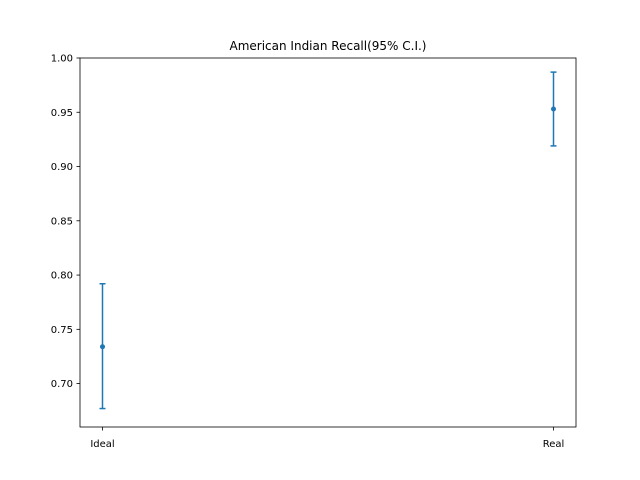 The height and width of the screenshot is (480, 640). I want to click on x-tick-label: Real, so click(554, 444).